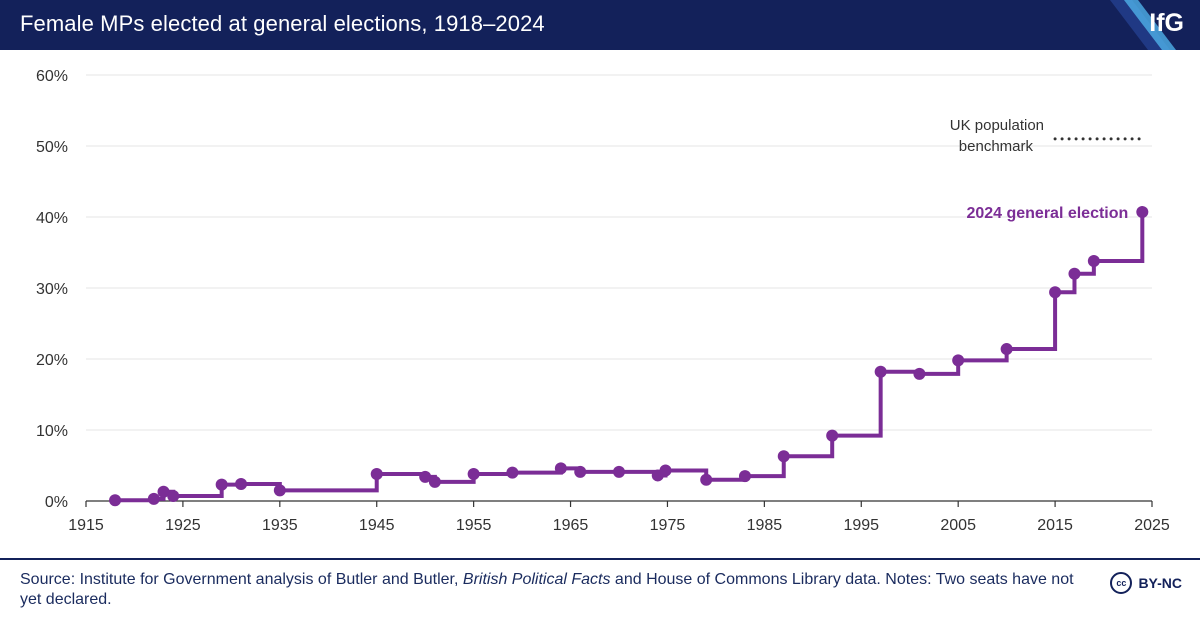  I want to click on y-tick-label: 30%, so click(52, 289).